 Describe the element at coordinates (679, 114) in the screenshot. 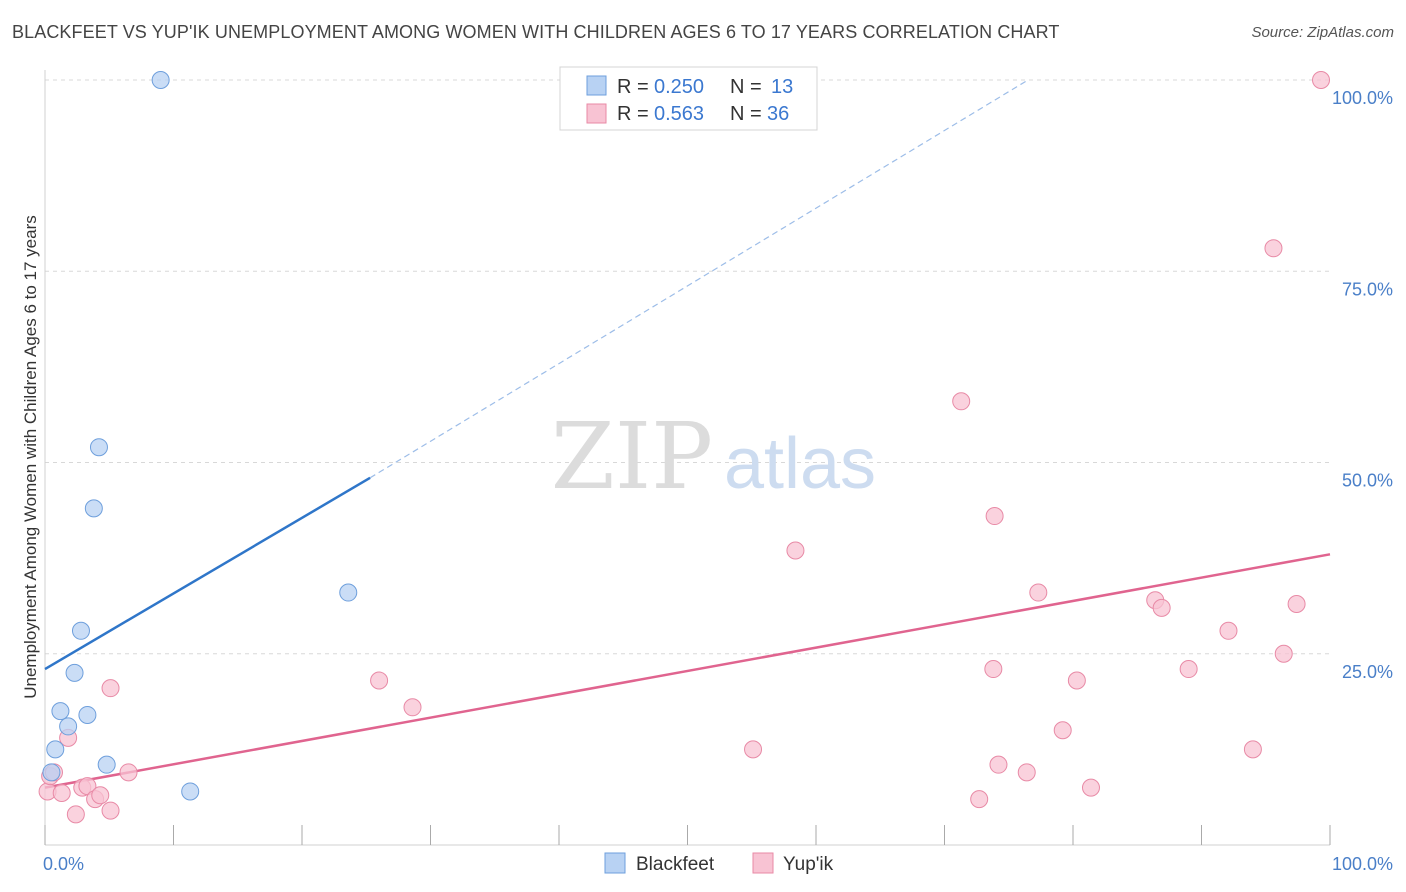

I see `legend-r-value-2: 0.563` at that location.